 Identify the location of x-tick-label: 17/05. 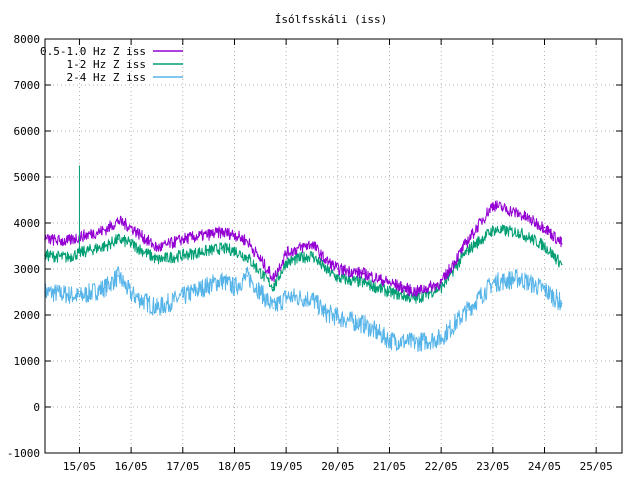
(182, 466).